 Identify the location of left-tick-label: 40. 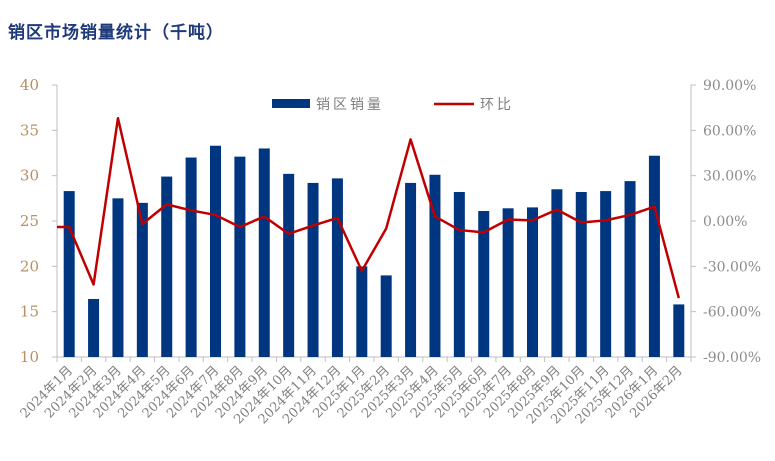
(29, 85).